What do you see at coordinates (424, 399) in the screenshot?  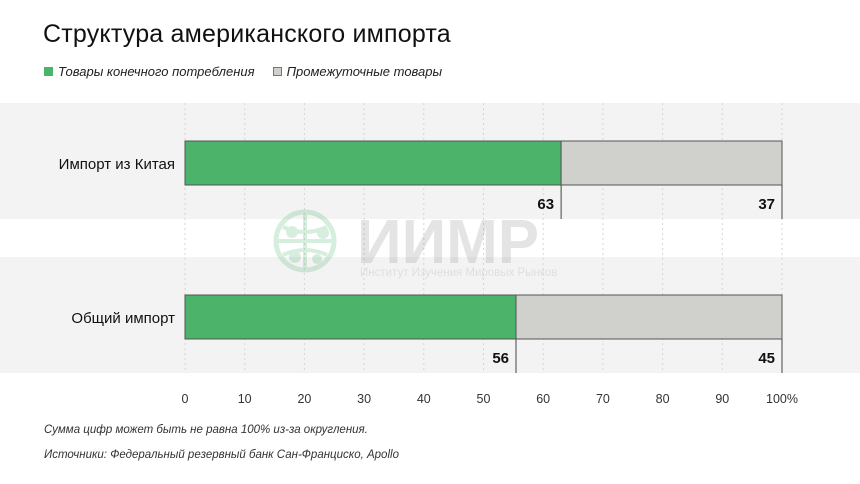 I see `x-tick-label: 40` at bounding box center [424, 399].